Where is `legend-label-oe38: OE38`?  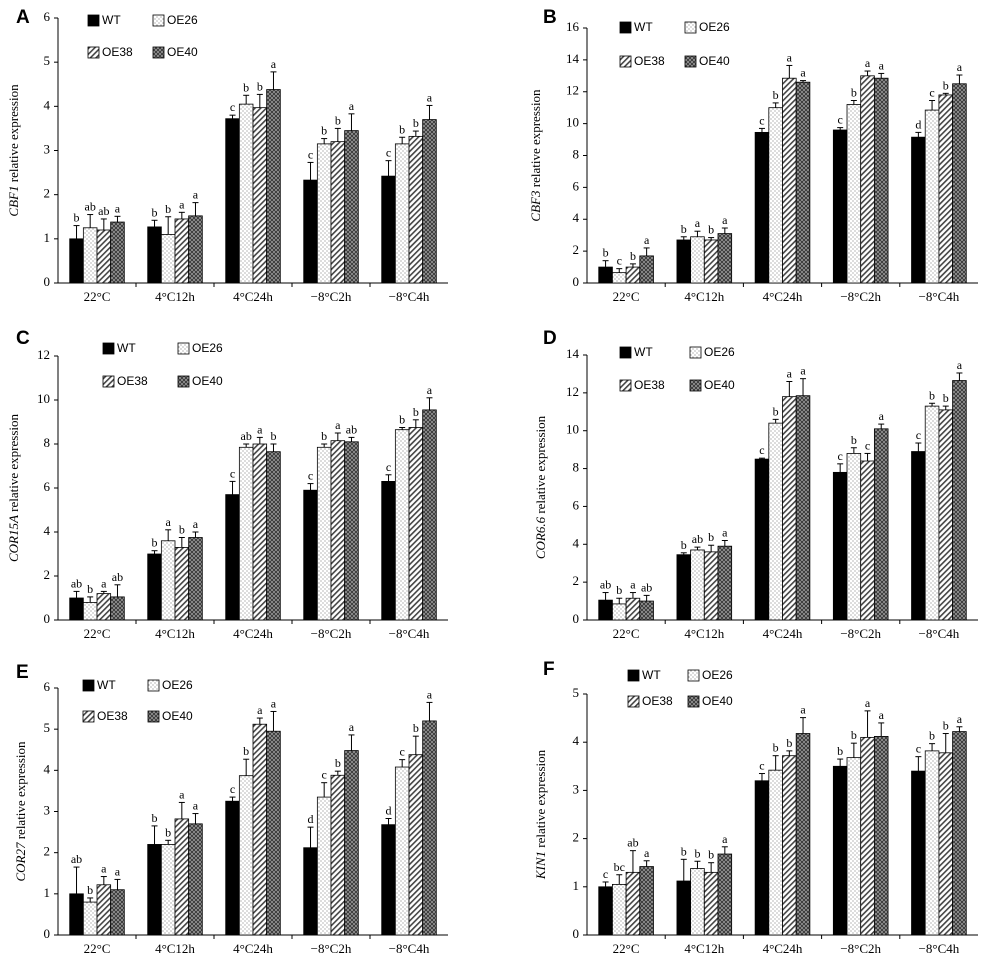 legend-label-oe38: OE38 is located at coordinates (657, 701).